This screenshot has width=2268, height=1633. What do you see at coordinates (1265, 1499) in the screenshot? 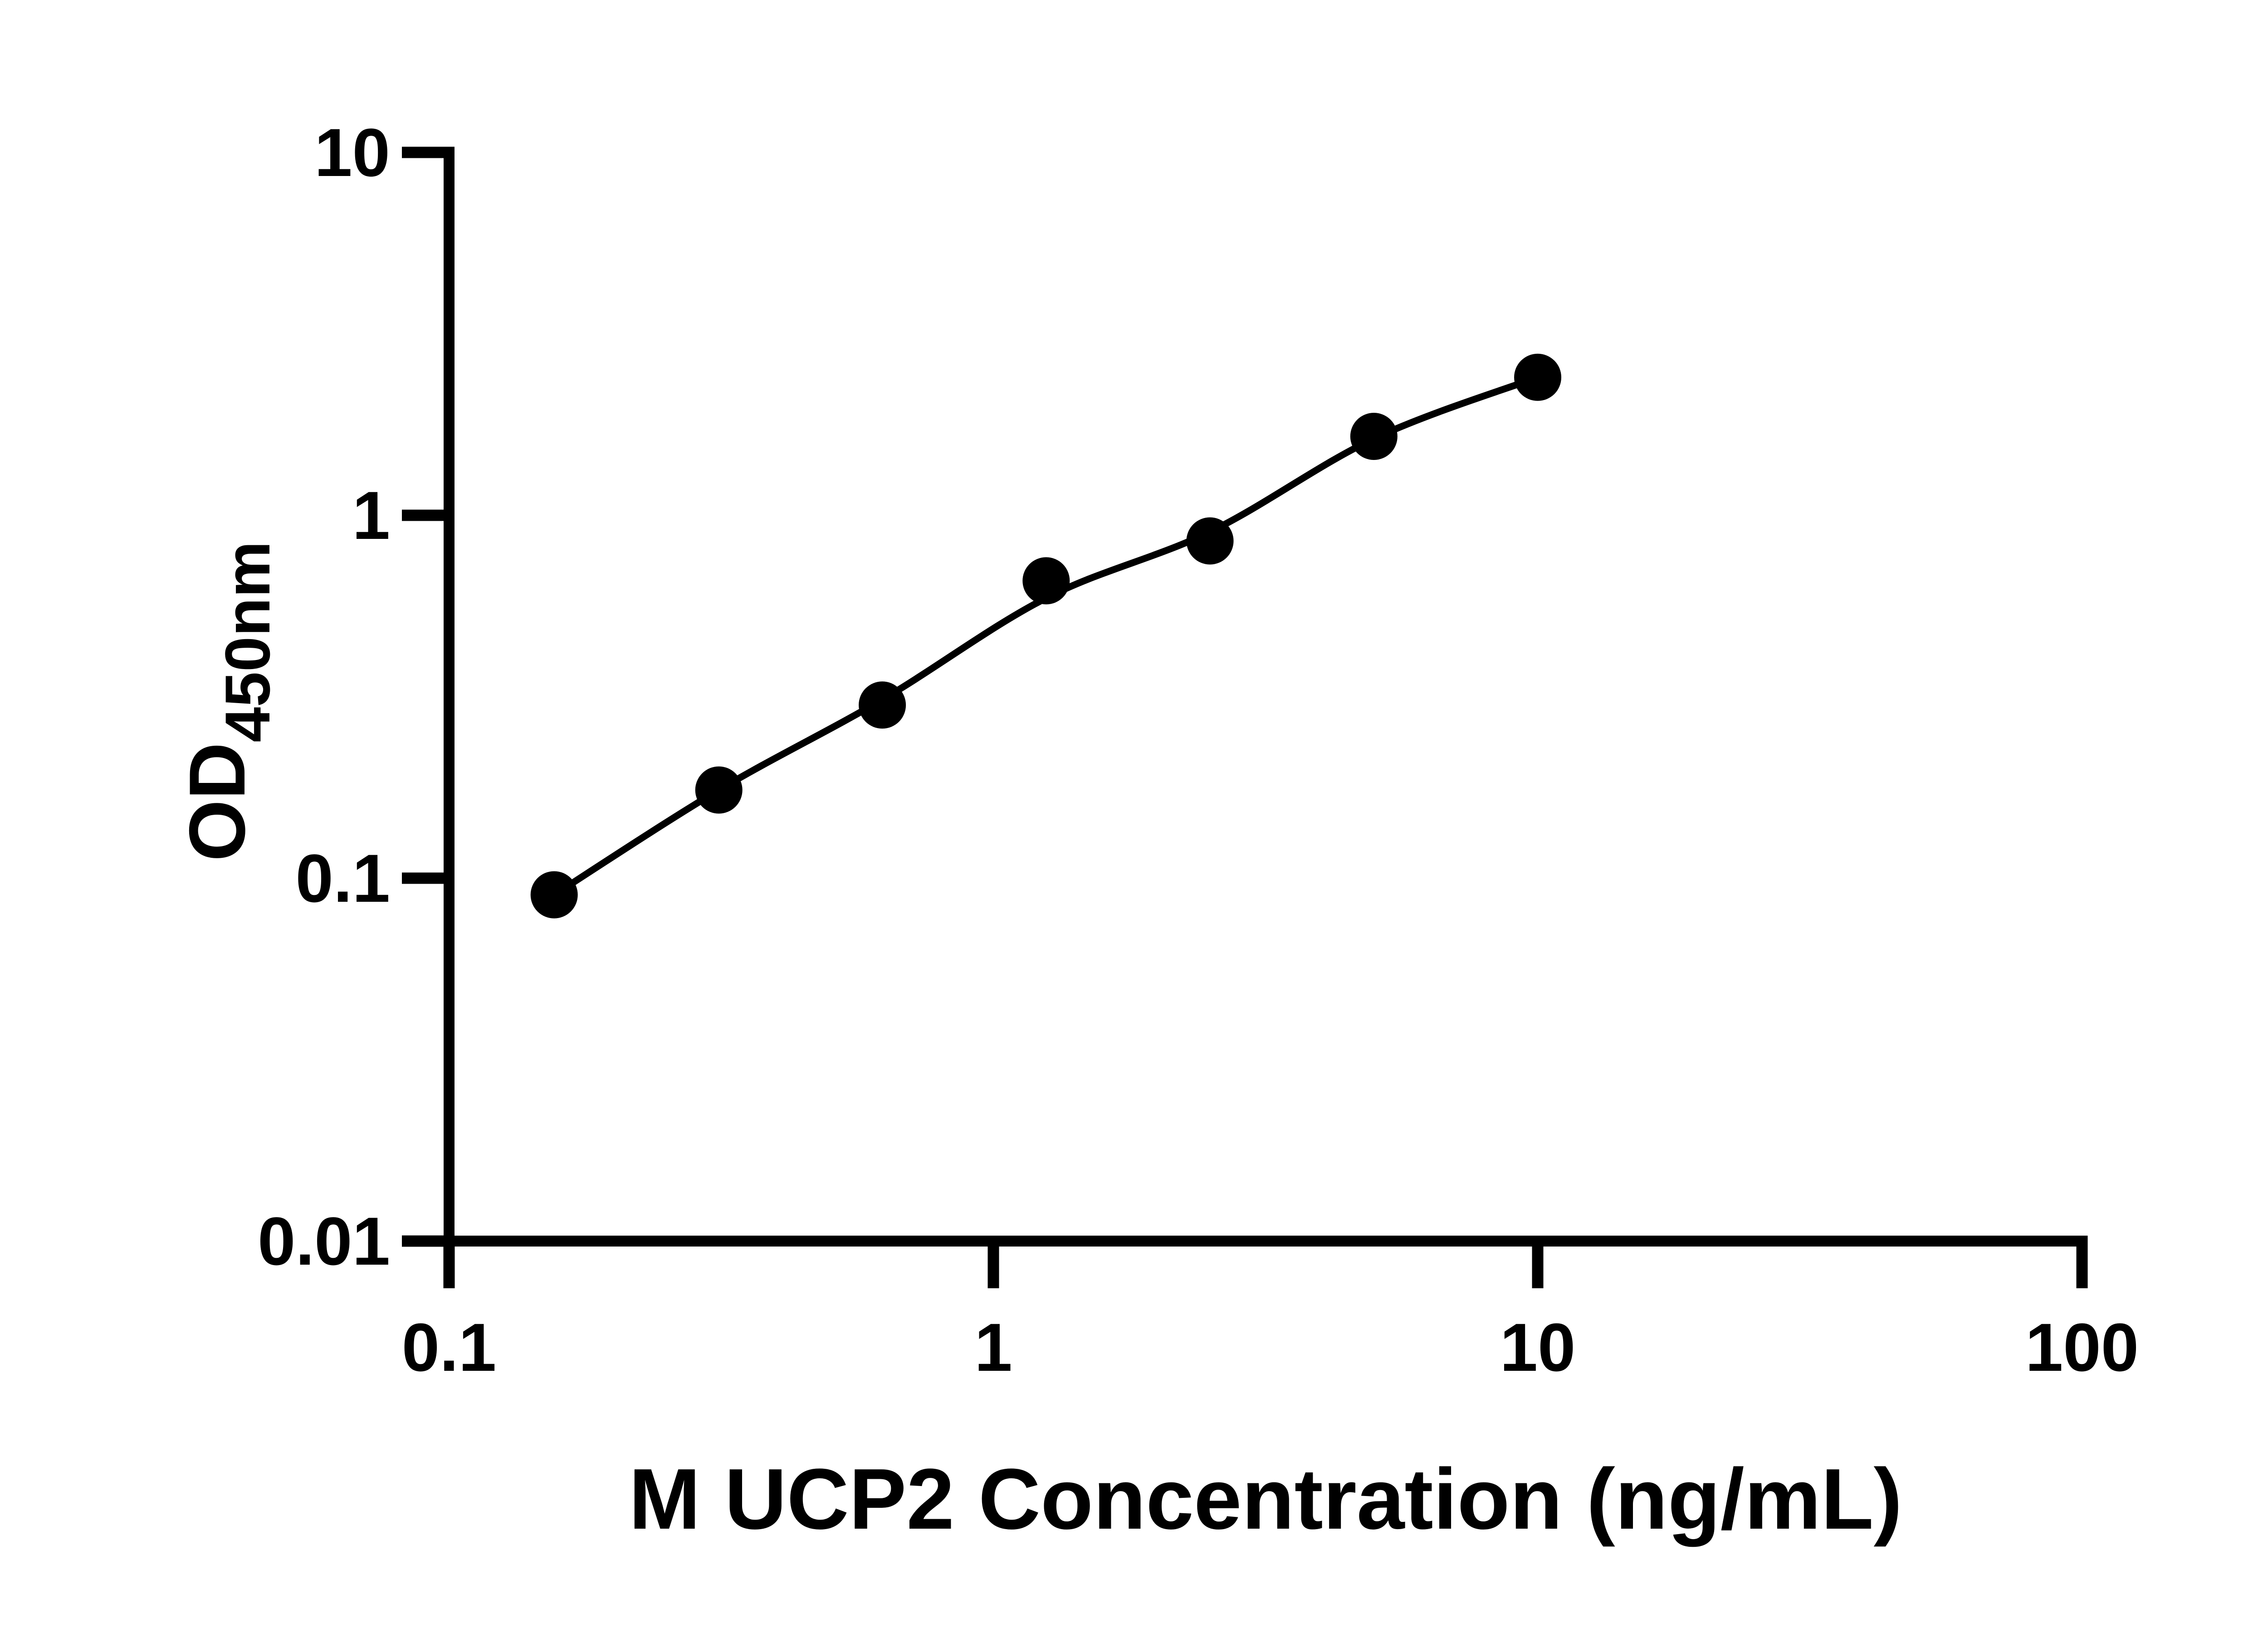
I see `x-axis-title: M UCP2 Concentration (ng/mL)` at bounding box center [1265, 1499].